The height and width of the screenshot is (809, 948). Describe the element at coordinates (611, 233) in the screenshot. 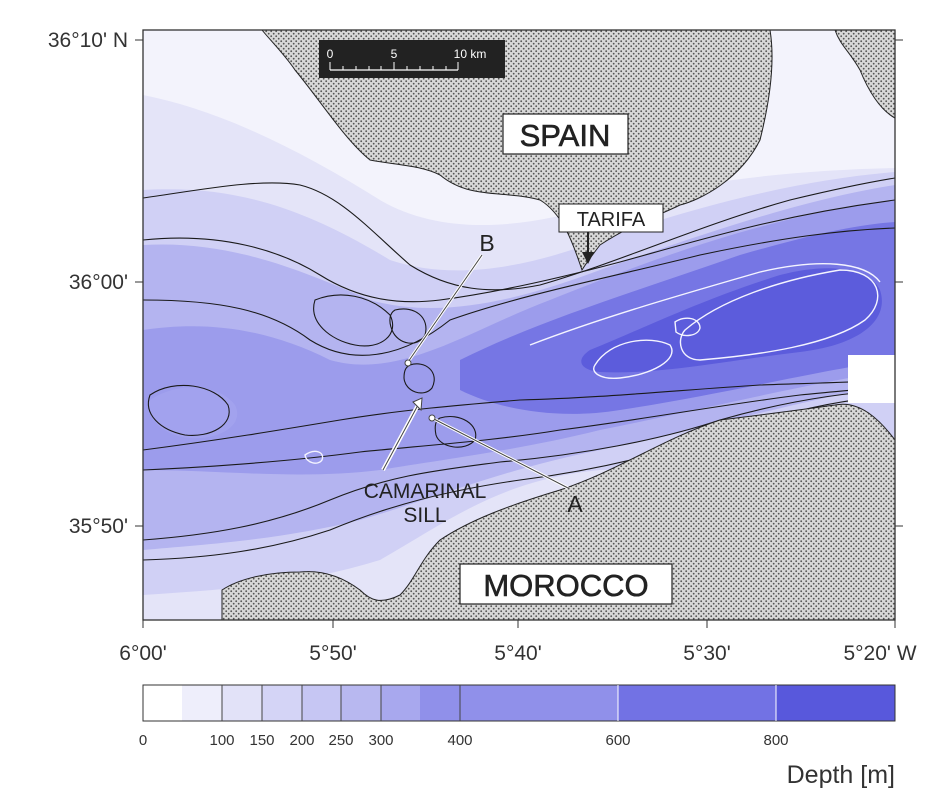

I see `tarifa-label-box: TARIFA` at that location.